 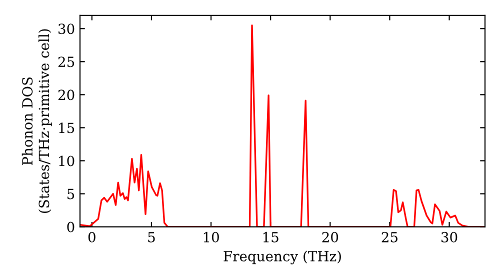 I want to click on y-tick-label: 25, so click(x=66, y=62).